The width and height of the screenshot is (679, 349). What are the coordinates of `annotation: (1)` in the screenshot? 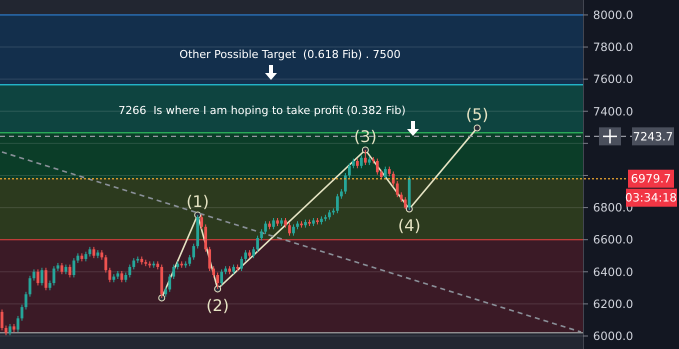 It's located at (197, 201).